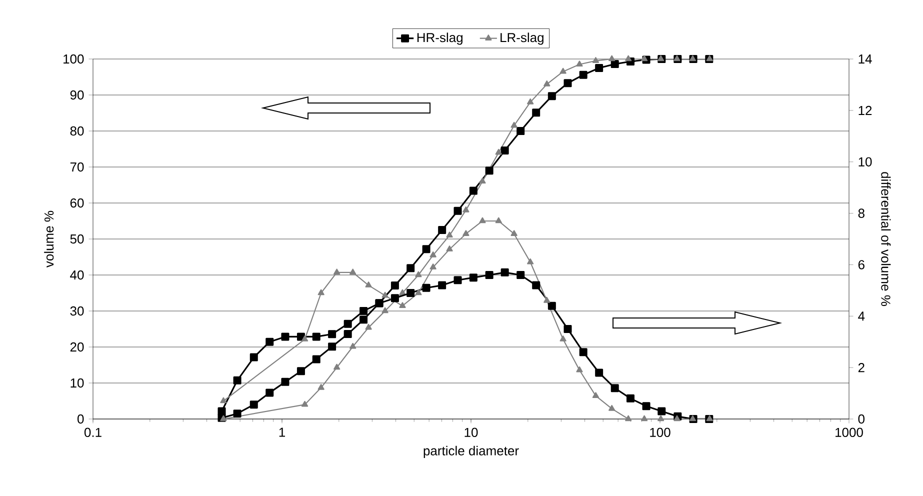 The height and width of the screenshot is (496, 923). What do you see at coordinates (77, 131) in the screenshot?
I see `y-tick-label: 80` at bounding box center [77, 131].